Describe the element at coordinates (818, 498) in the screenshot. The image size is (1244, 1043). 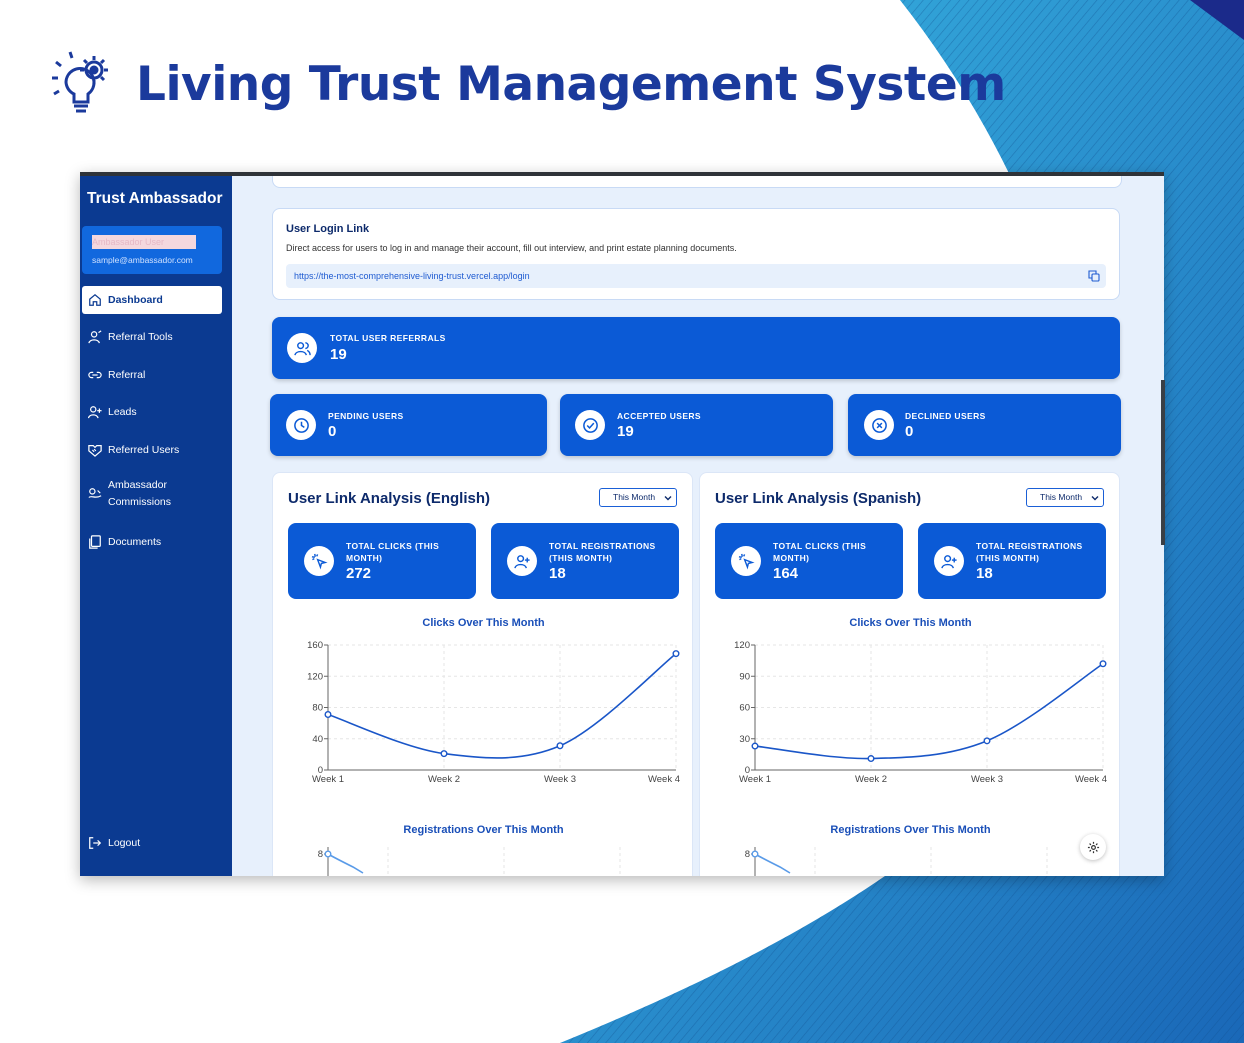
I see `panel-title: User Link Analysis (Spanish)` at that location.